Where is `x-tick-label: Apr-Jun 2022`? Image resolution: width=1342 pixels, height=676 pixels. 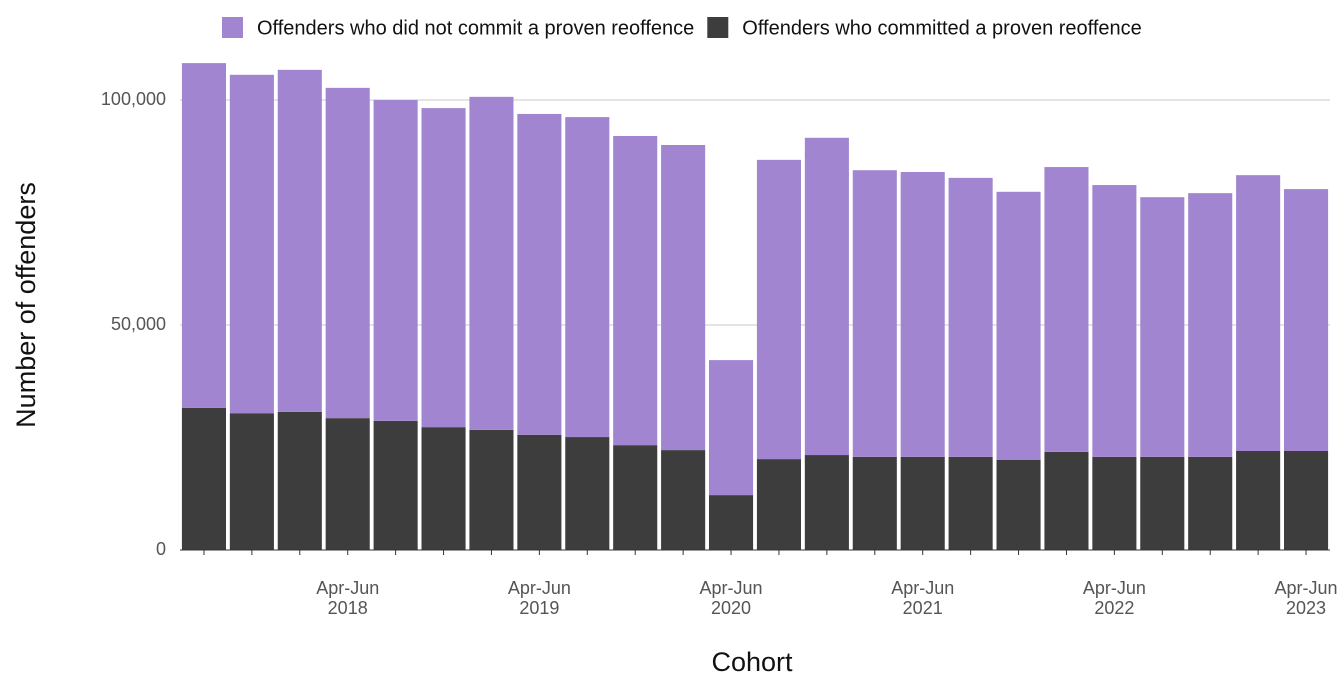
x-tick-label: Apr-Jun 2022 is located at coordinates (1114, 598).